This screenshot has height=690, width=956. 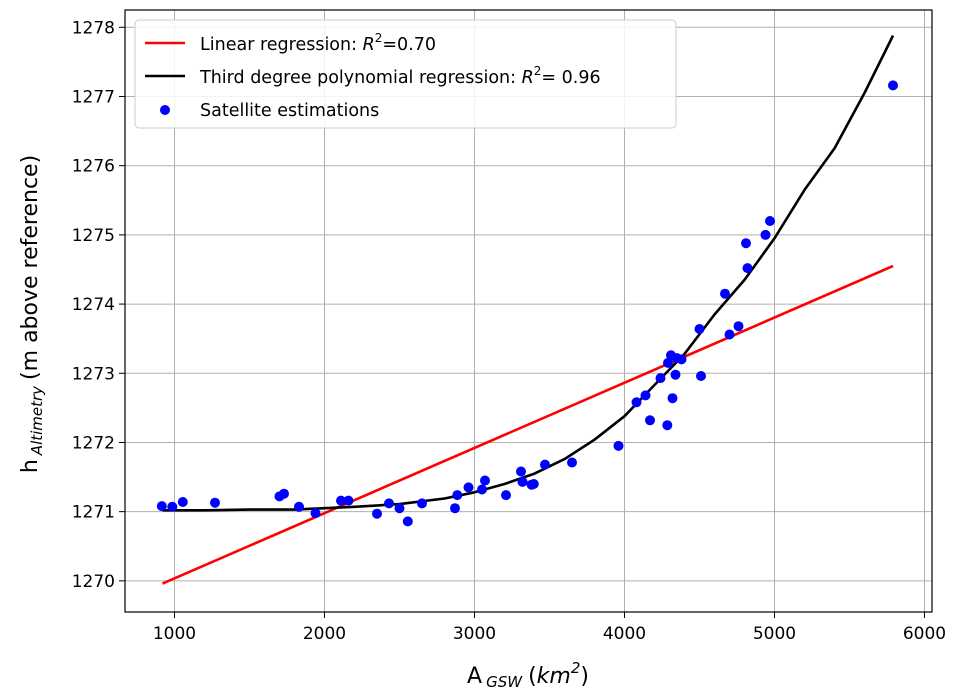 What do you see at coordinates (318, 43) in the screenshot?
I see `legend-linear-label: Linear regression: R2=0.70` at bounding box center [318, 43].